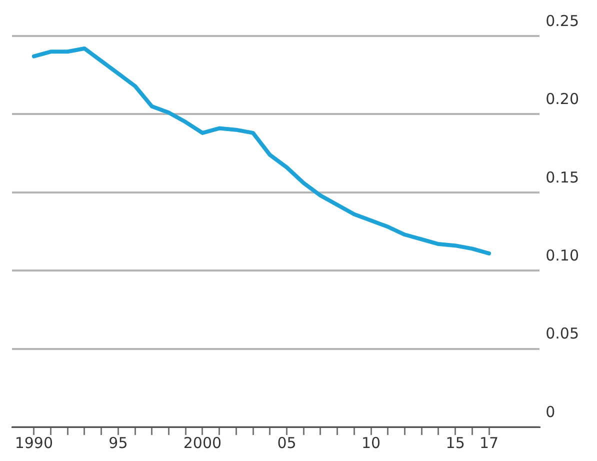 The width and height of the screenshot is (597, 461). I want to click on x-tick-label: 95, so click(118, 443).